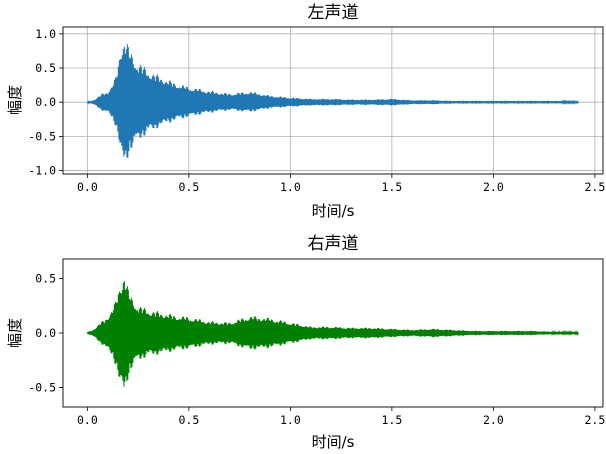  I want to click on left-channel-y-tick-label: -1.0, so click(42, 171).